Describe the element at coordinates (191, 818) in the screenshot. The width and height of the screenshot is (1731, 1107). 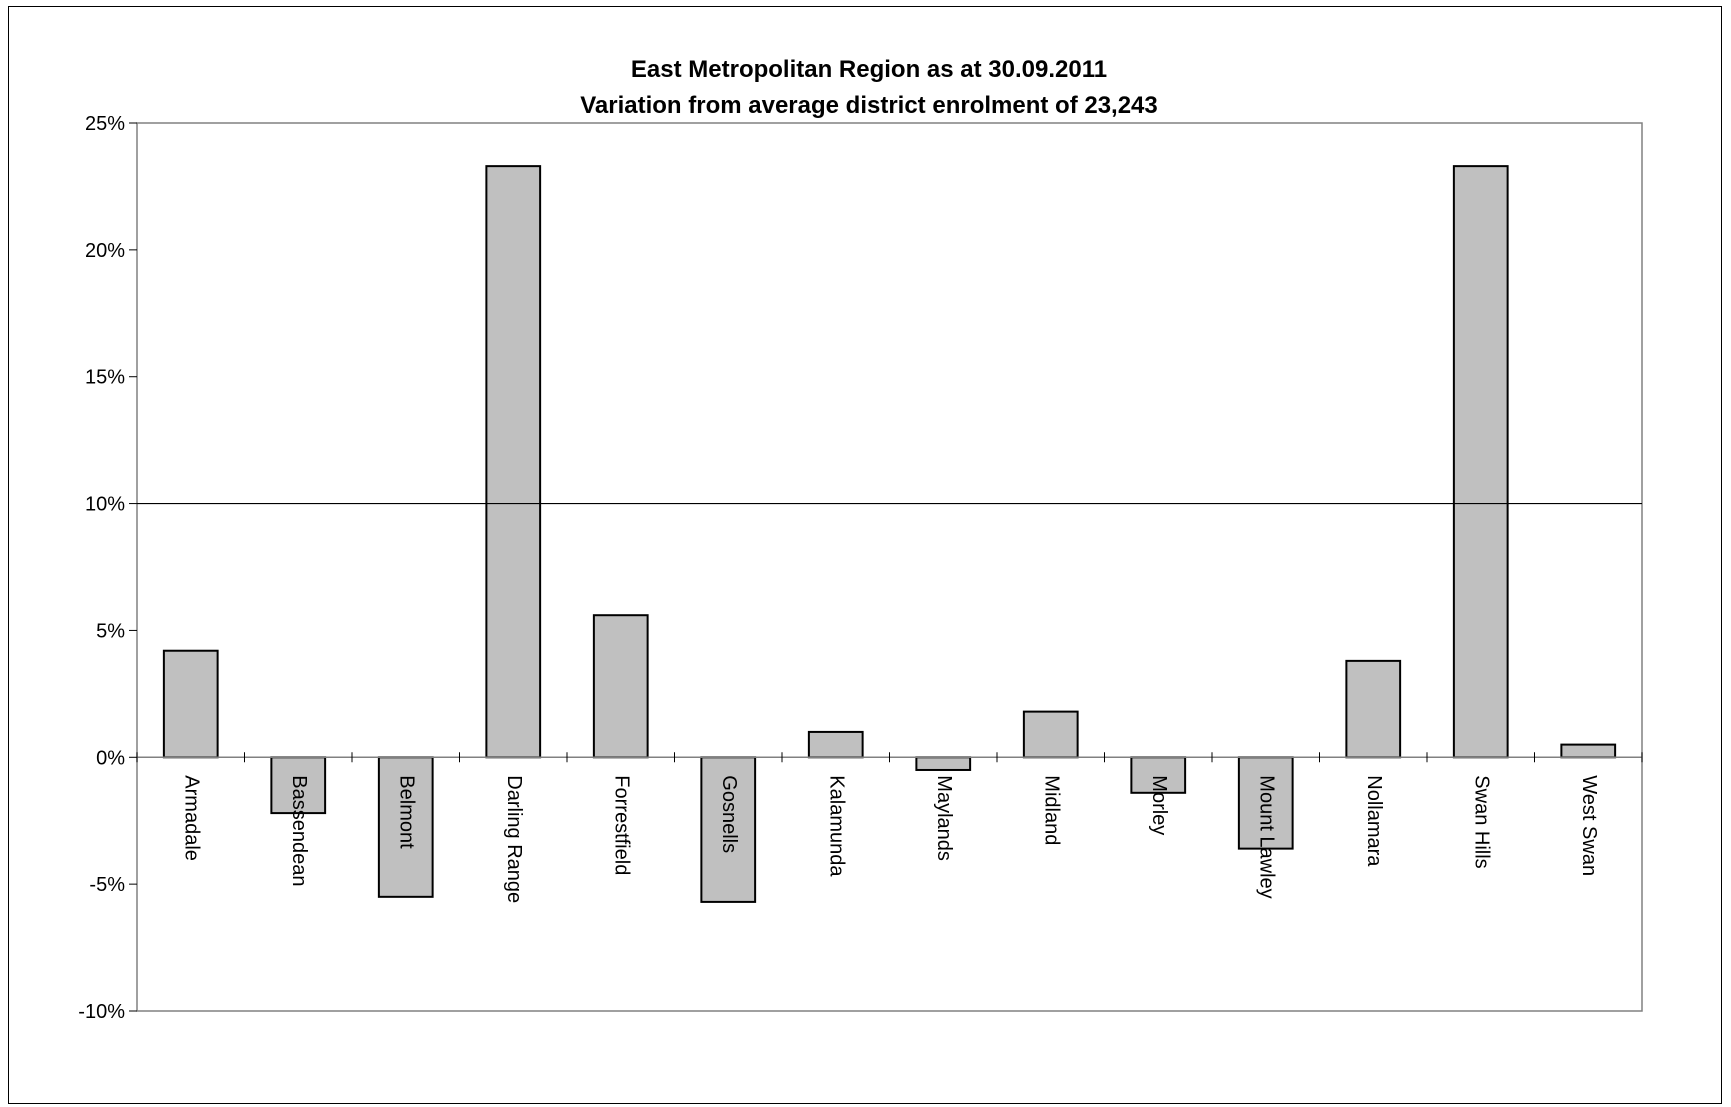
I see `category-label: Armadale` at that location.